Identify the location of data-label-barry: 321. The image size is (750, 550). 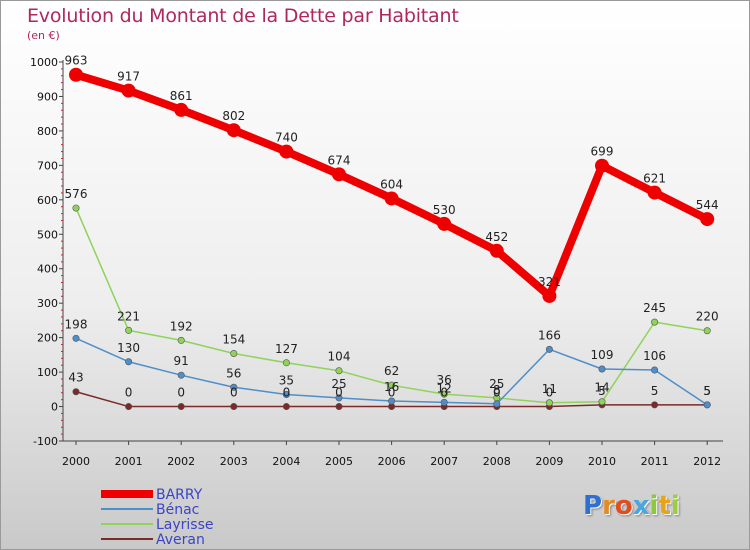
(549, 282).